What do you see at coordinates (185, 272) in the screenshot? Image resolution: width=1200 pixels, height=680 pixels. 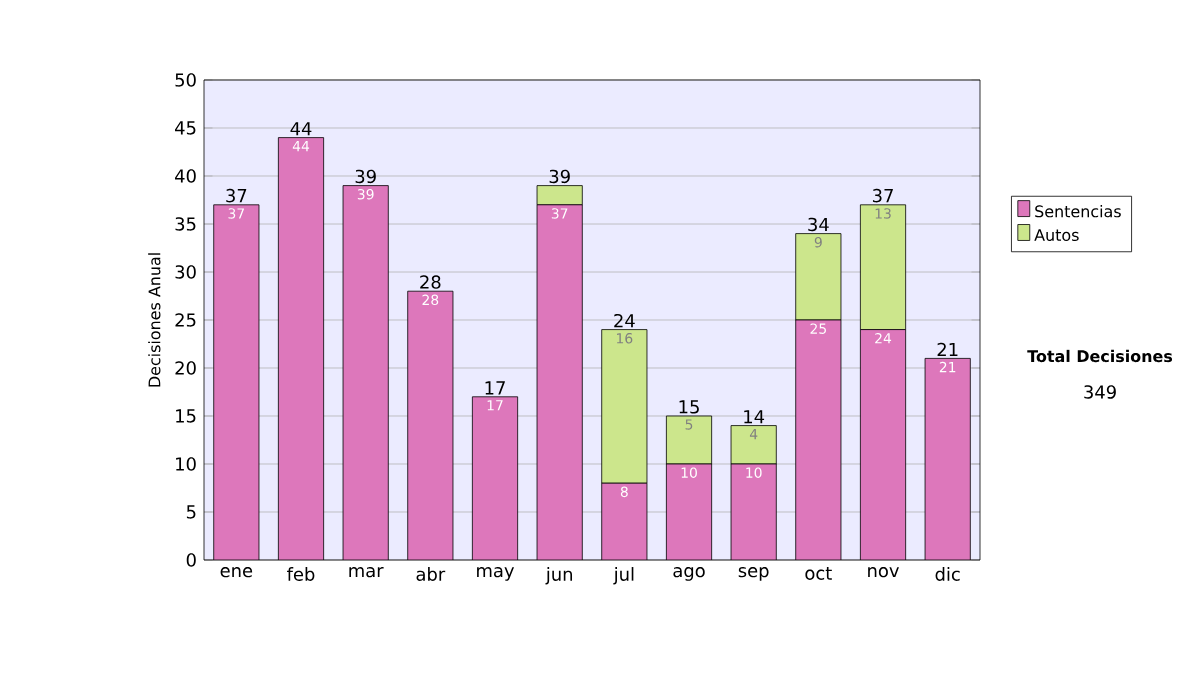 I see `y-tick-label: 30` at bounding box center [185, 272].